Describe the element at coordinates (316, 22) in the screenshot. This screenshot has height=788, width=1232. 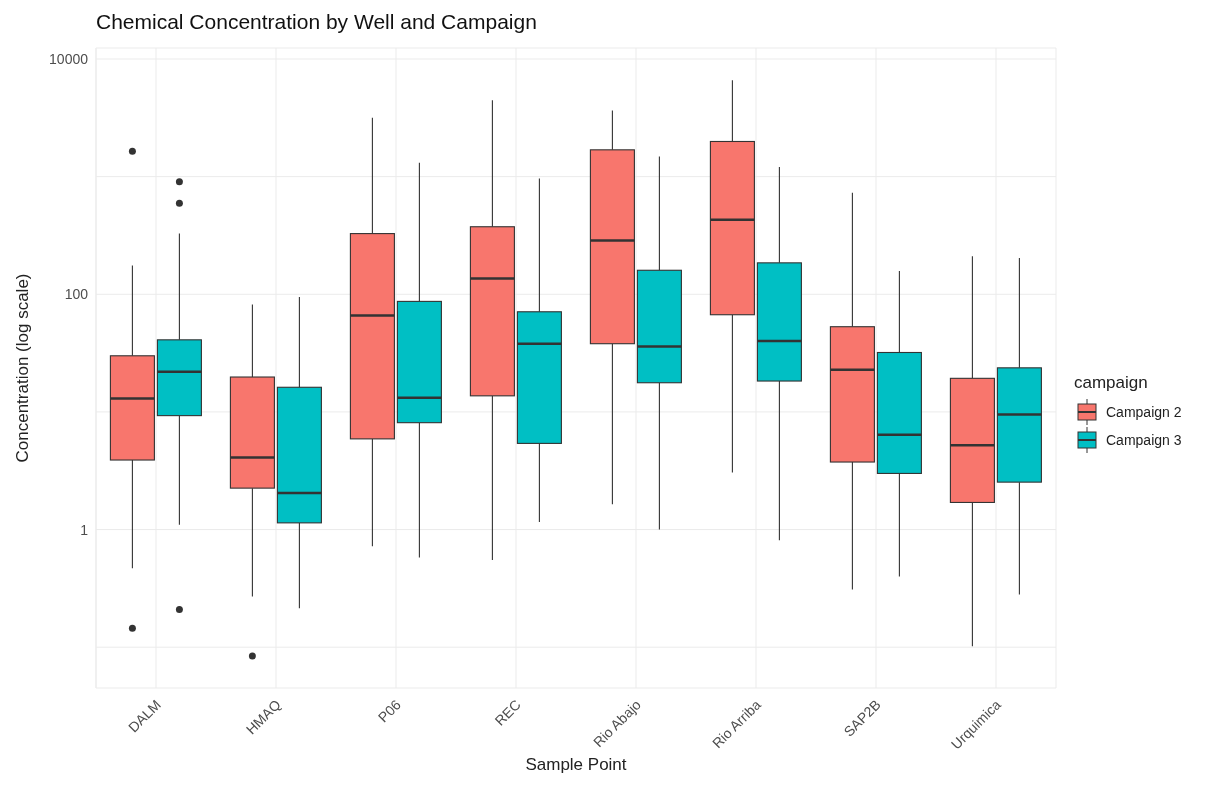
I see `chart-title: Chemical Concentration by Well and Campaign` at that location.